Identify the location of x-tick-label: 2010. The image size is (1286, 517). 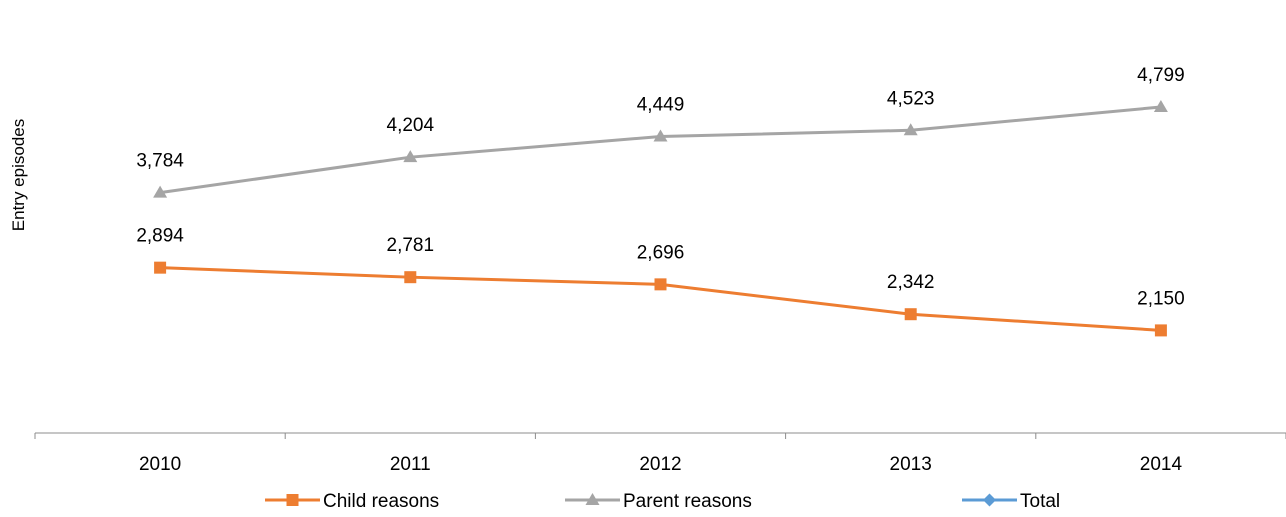
(160, 464).